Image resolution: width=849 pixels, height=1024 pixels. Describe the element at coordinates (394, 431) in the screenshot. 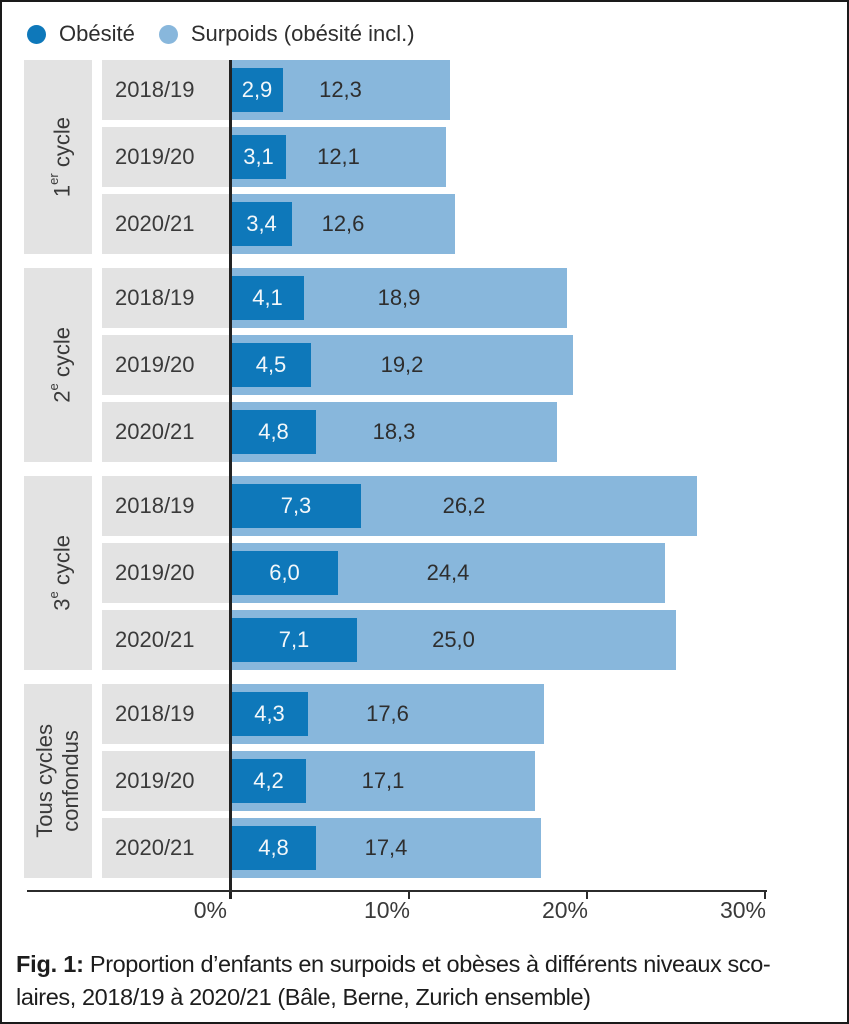

I see `value-label-surpoids: 18,3` at that location.